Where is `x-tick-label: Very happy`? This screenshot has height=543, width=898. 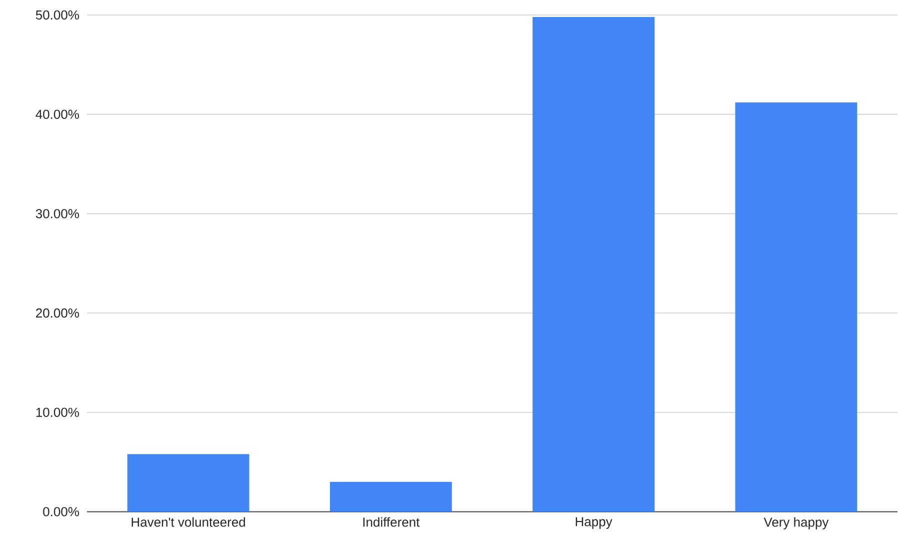
x-tick-label: Very happy is located at coordinates (796, 523).